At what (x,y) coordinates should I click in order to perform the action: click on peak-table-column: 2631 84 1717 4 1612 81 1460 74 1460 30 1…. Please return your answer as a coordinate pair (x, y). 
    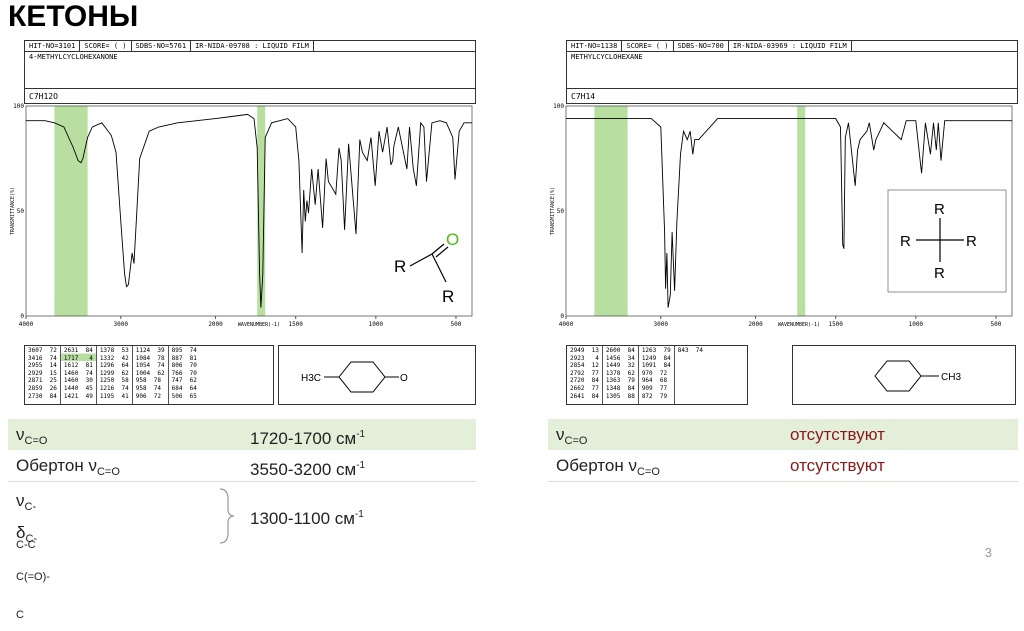
    Looking at the image, I should click on (78, 375).